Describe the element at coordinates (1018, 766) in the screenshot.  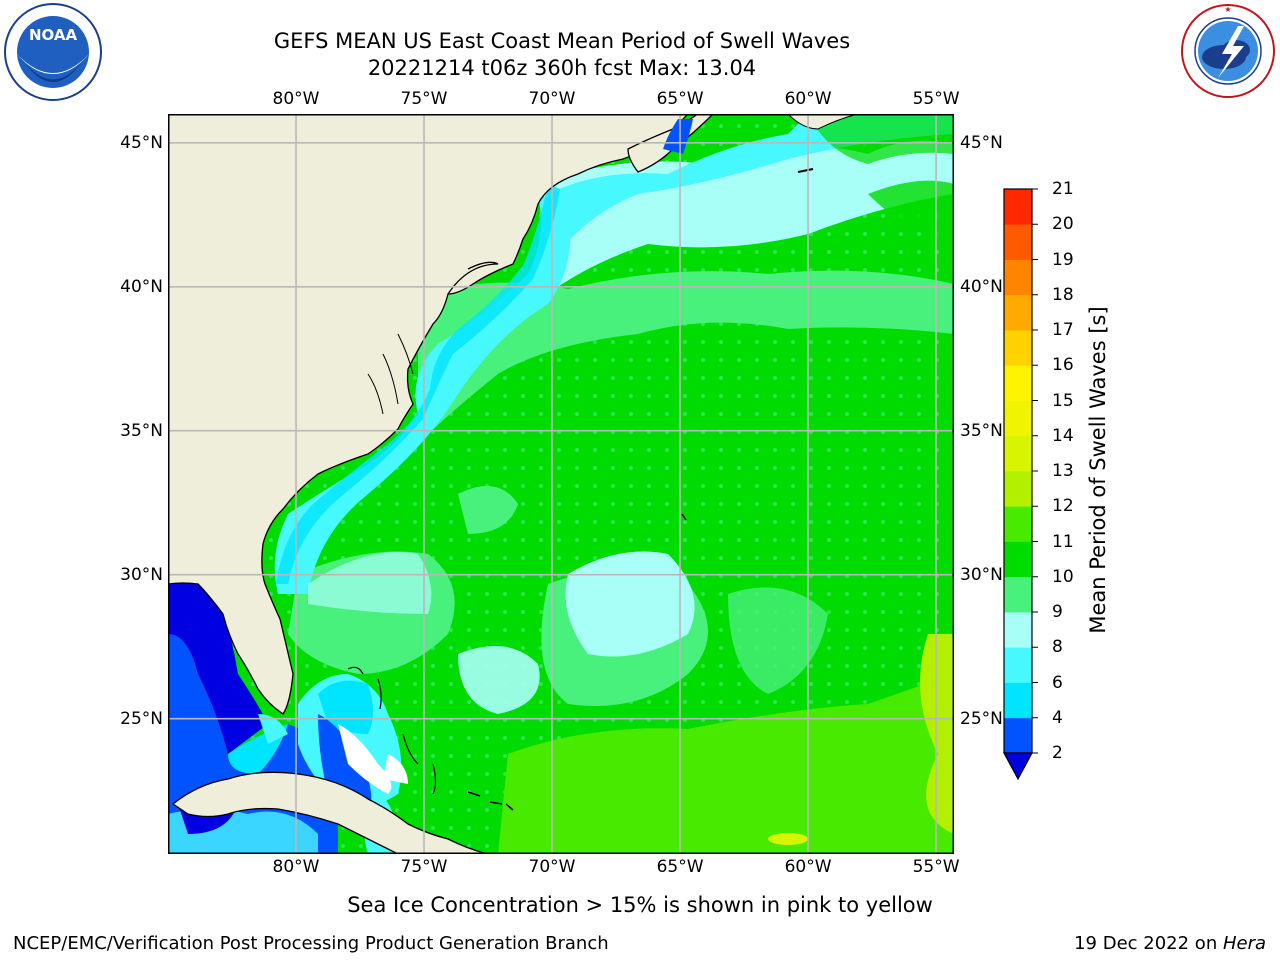
I see `colorbar-extend-arrow` at that location.